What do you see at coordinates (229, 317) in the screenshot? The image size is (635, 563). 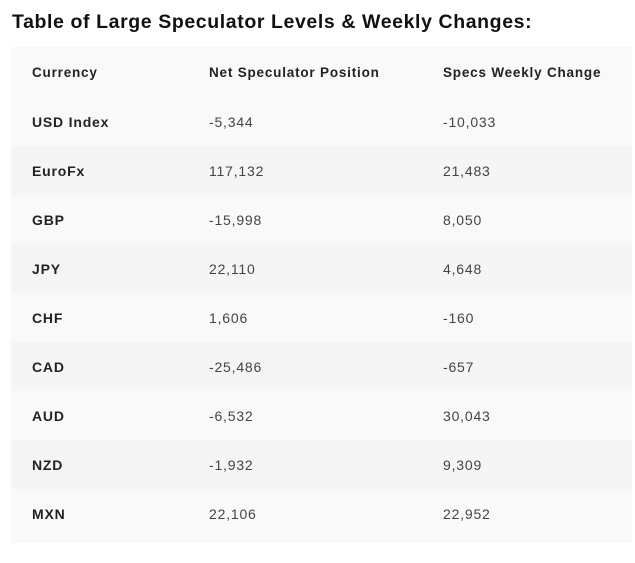 I see `net-position-cell: 1,606` at bounding box center [229, 317].